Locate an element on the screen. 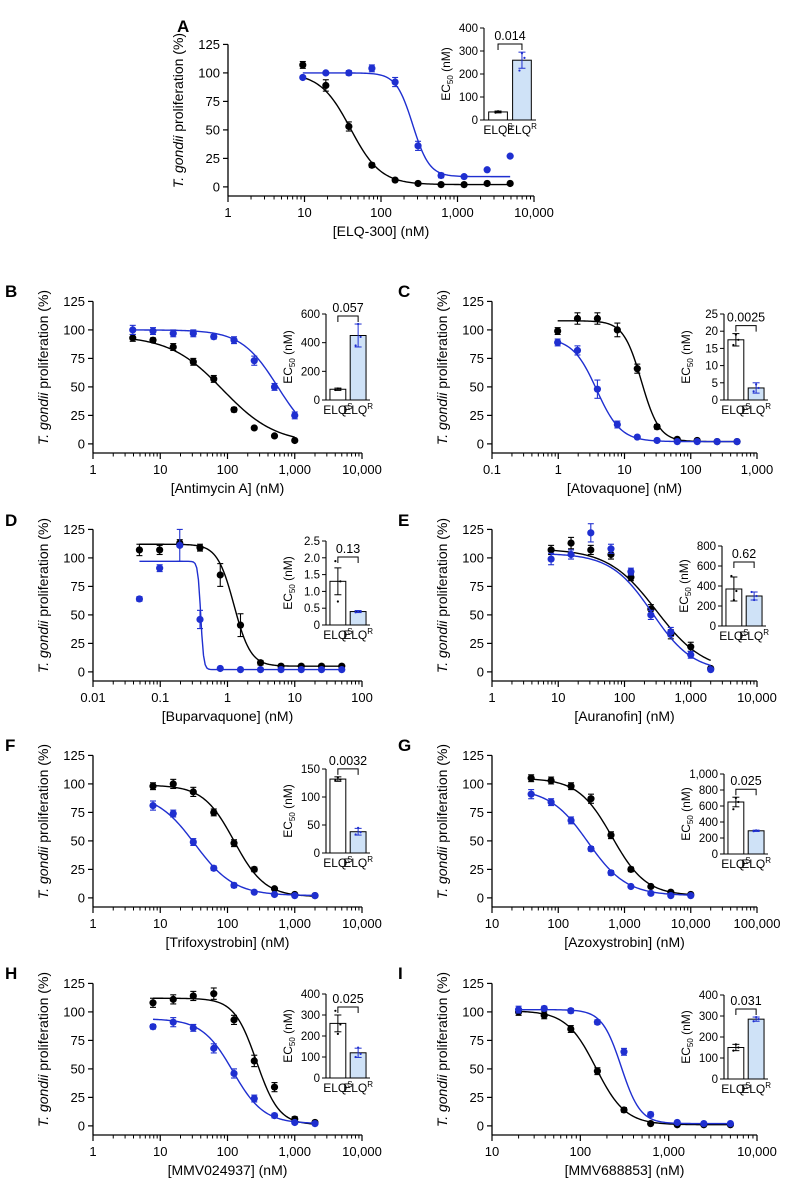  fit-curve-elq-r is located at coordinates (214, 371).